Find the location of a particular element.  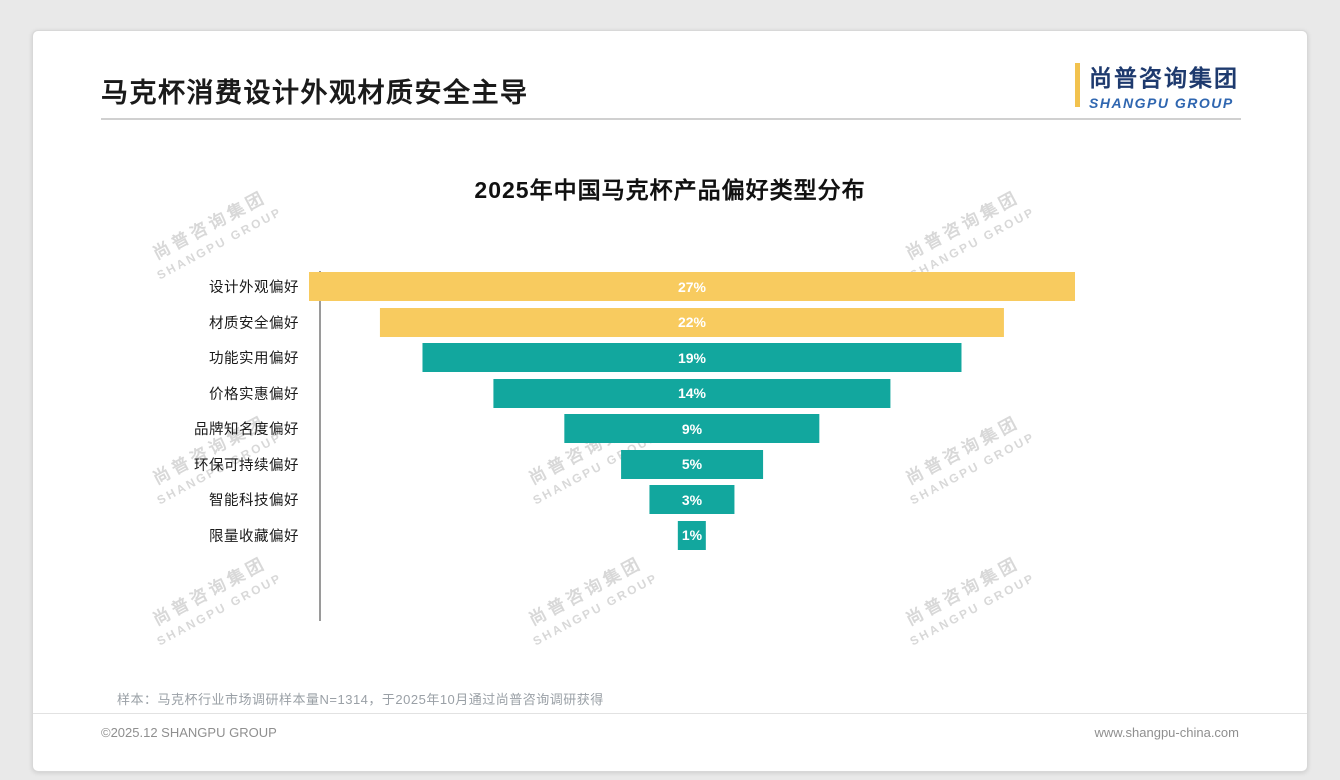

bar-value-label: 9% is located at coordinates (692, 428).